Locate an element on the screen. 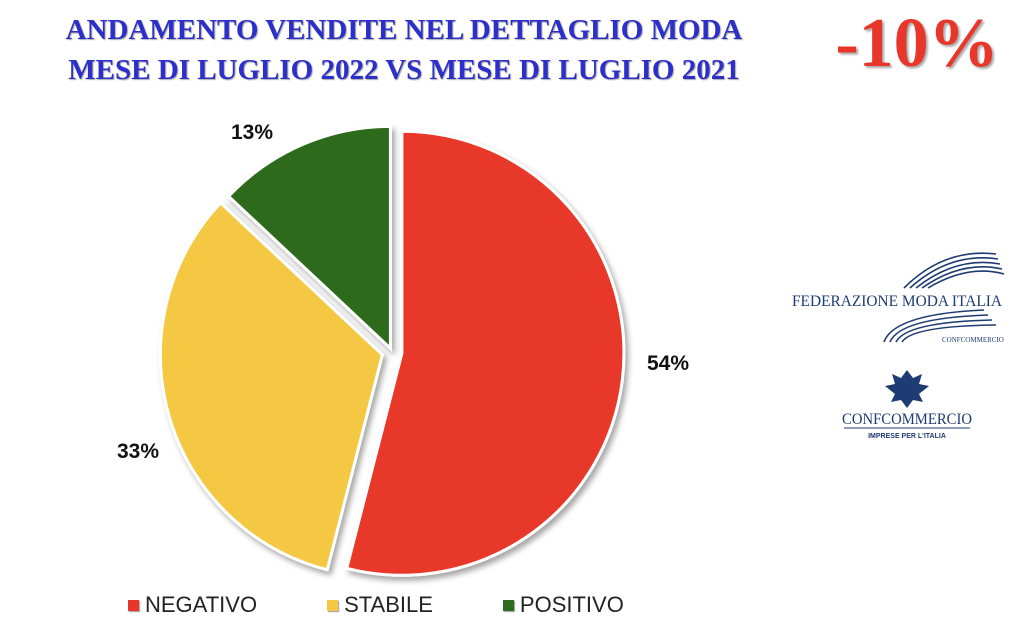 The height and width of the screenshot is (625, 1024). title-line-1: ANDAMENTO VENDITE NEL DETTAGLIO MODA is located at coordinates (404, 30).